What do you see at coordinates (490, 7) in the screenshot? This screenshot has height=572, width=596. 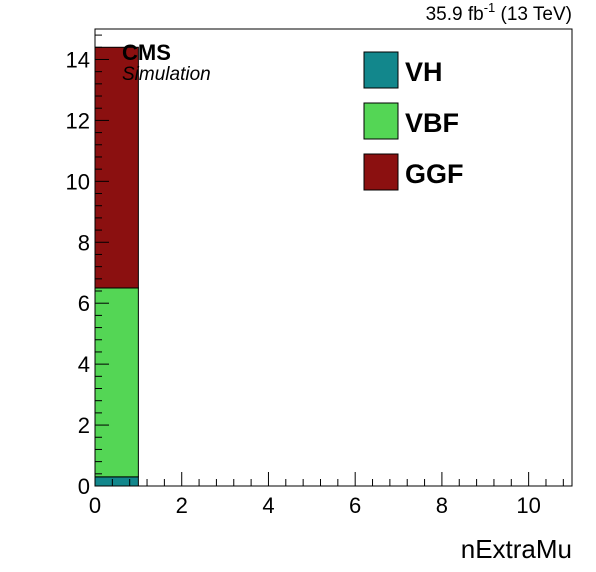 I see `lumi-superscript: -1` at bounding box center [490, 7].